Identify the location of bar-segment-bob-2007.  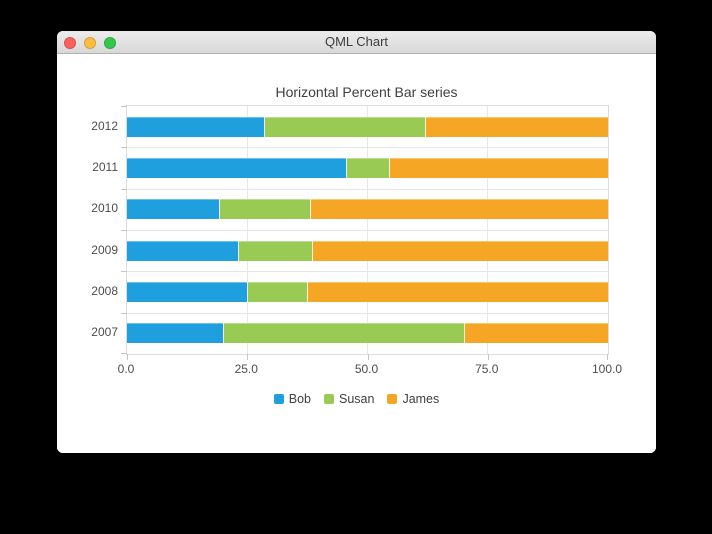
(175, 333).